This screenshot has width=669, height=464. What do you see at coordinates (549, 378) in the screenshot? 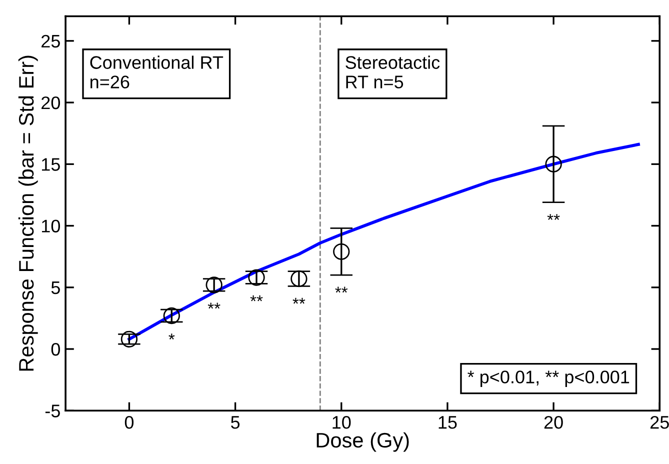
I see `annotation: * p<0.01, ** p<0.001` at bounding box center [549, 378].